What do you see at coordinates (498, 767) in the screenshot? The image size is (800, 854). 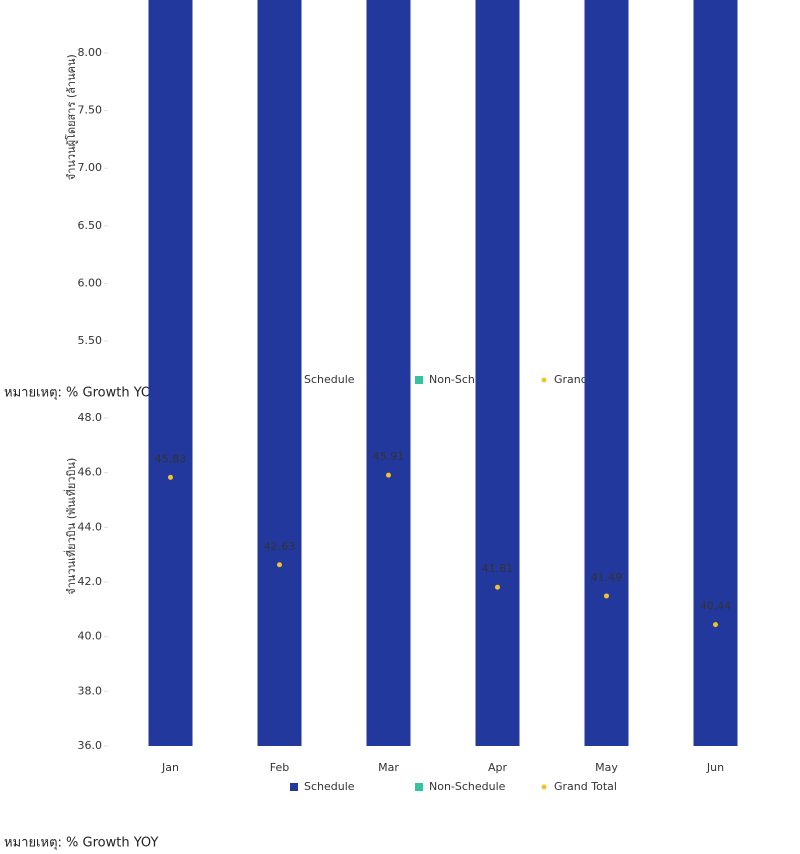 I see `x-tick-label: Apr` at bounding box center [498, 767].